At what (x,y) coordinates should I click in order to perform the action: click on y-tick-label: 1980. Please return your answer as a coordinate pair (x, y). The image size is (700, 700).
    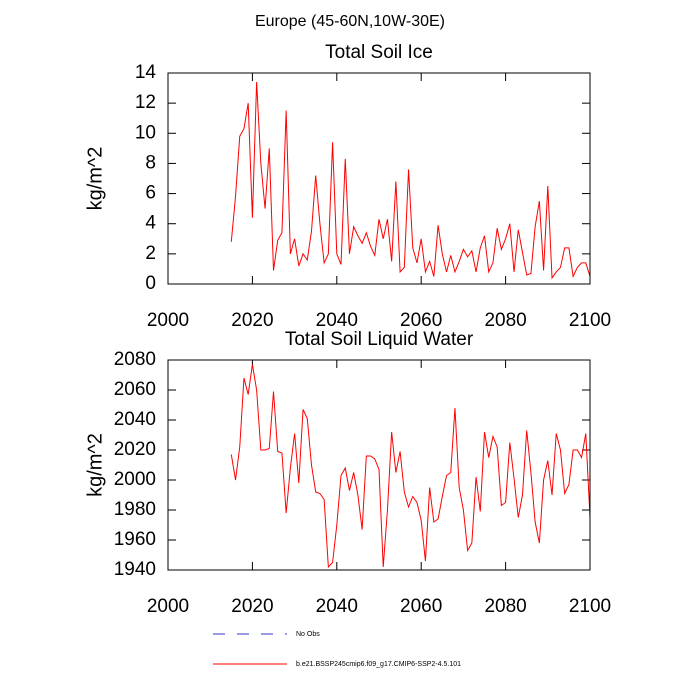
    Looking at the image, I should click on (135, 509).